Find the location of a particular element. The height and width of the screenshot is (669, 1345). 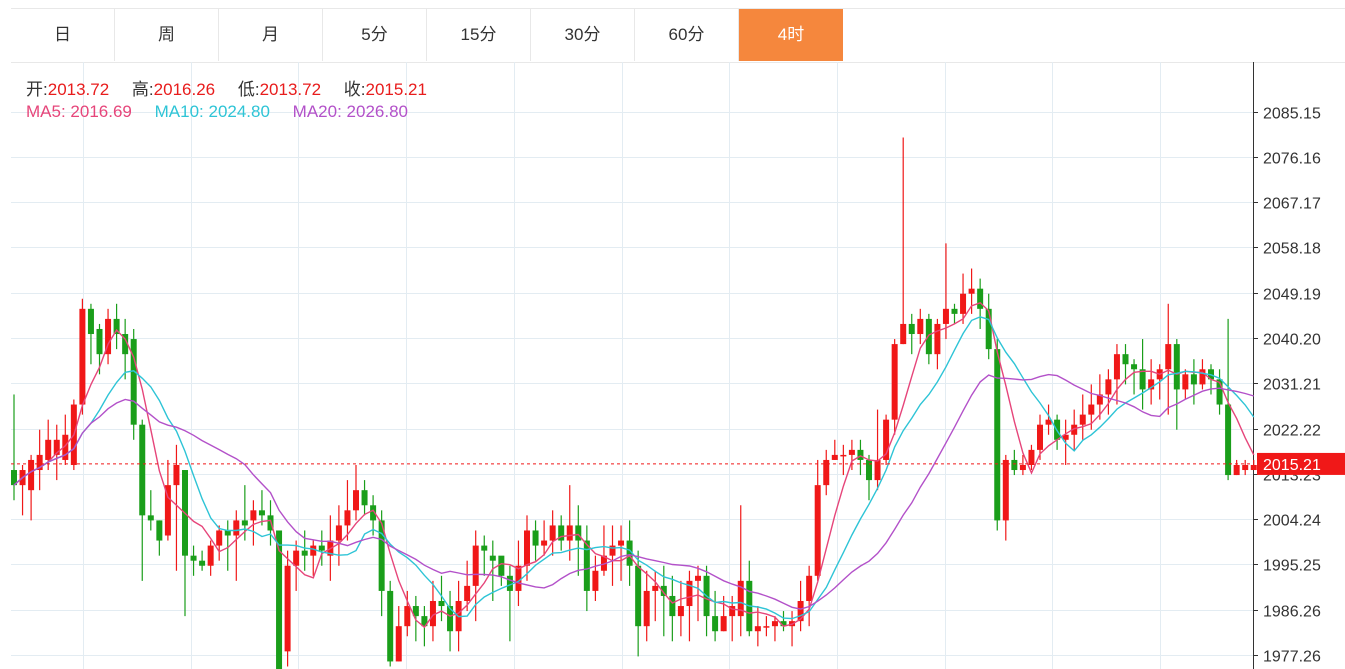

y-tick-label: 1977.26 is located at coordinates (1292, 657).